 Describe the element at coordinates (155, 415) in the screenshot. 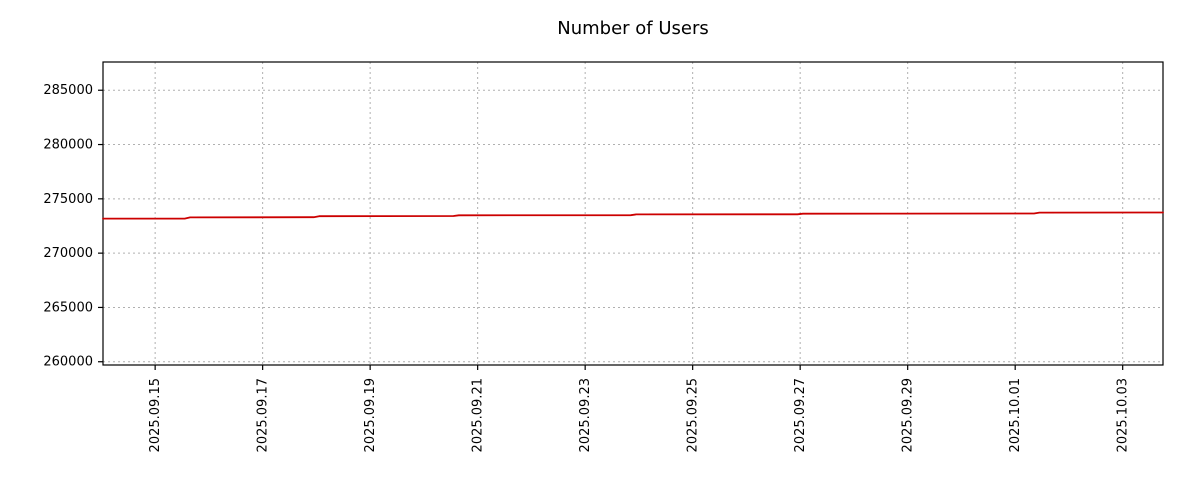

I see `x-tick-label: 2025.09.15` at that location.